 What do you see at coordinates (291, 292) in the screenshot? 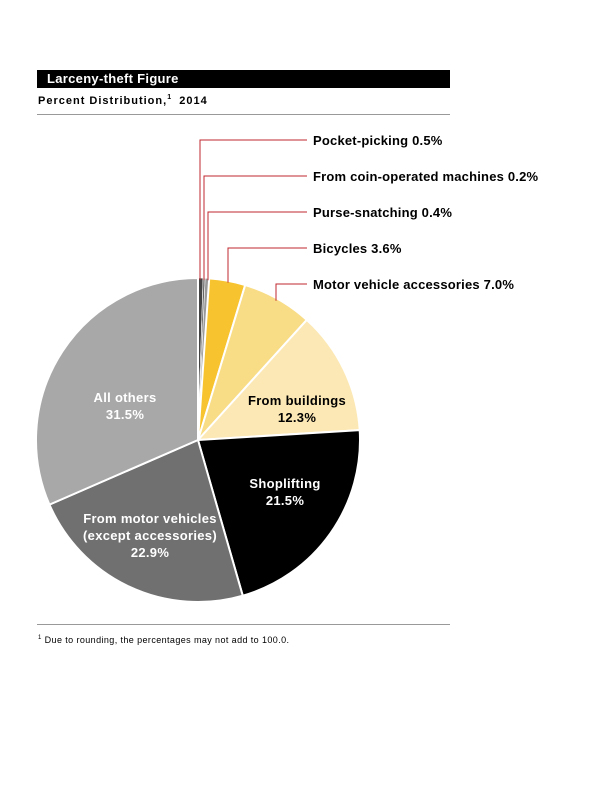
I see `leader-line-motor-vehicle-accessories` at bounding box center [291, 292].